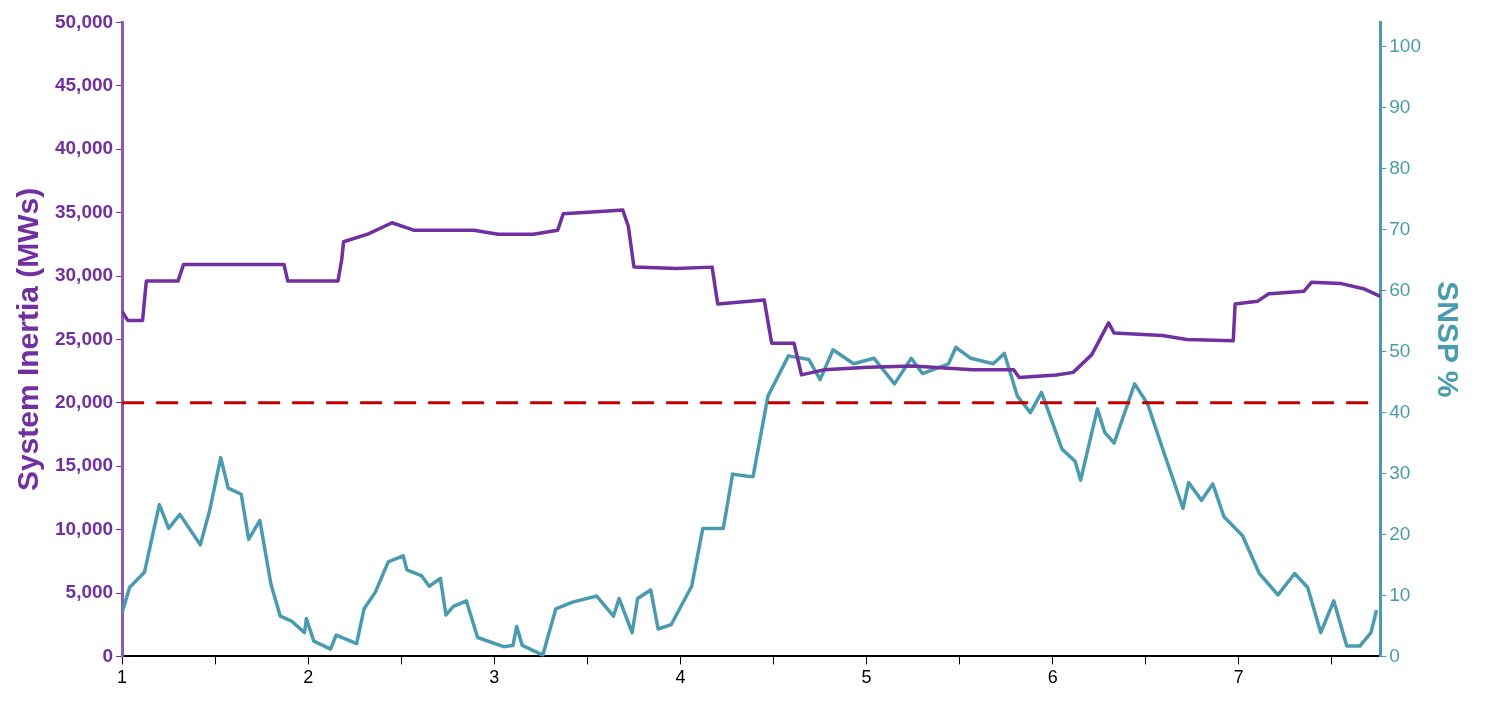  What do you see at coordinates (1394, 655) in the screenshot?
I see `y2-tick-label: 0` at bounding box center [1394, 655].